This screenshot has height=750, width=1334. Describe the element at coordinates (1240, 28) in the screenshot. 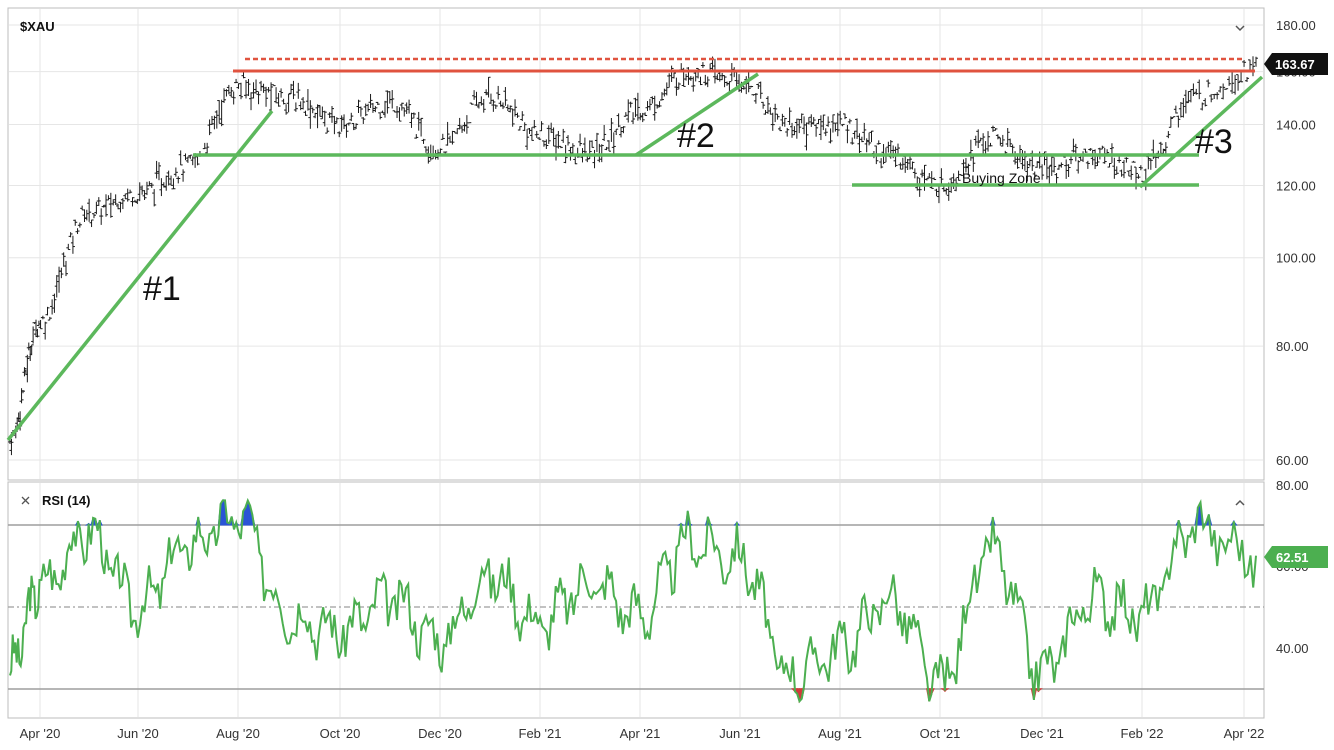

I see `chevron-down-icon` at that location.